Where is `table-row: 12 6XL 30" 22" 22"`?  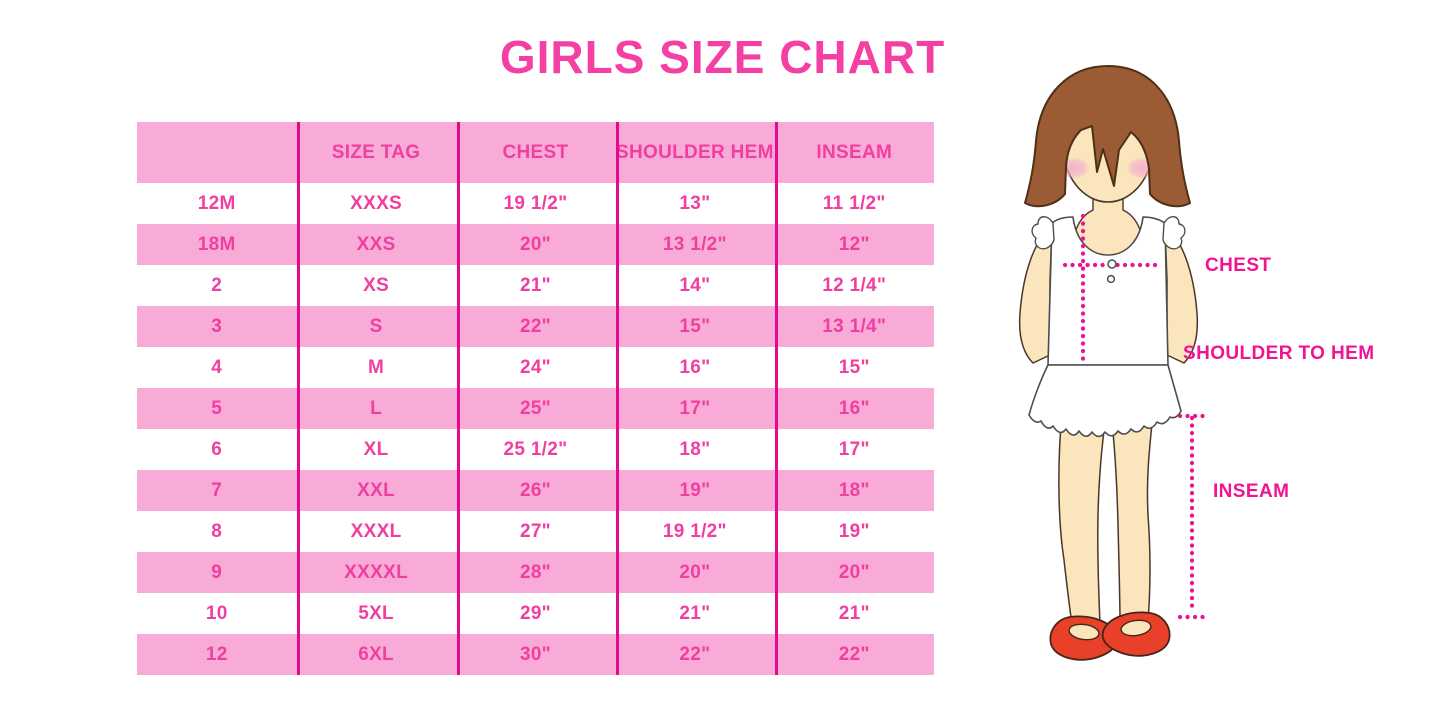 table-row: 12 6XL 30" 22" 22" is located at coordinates (535, 654).